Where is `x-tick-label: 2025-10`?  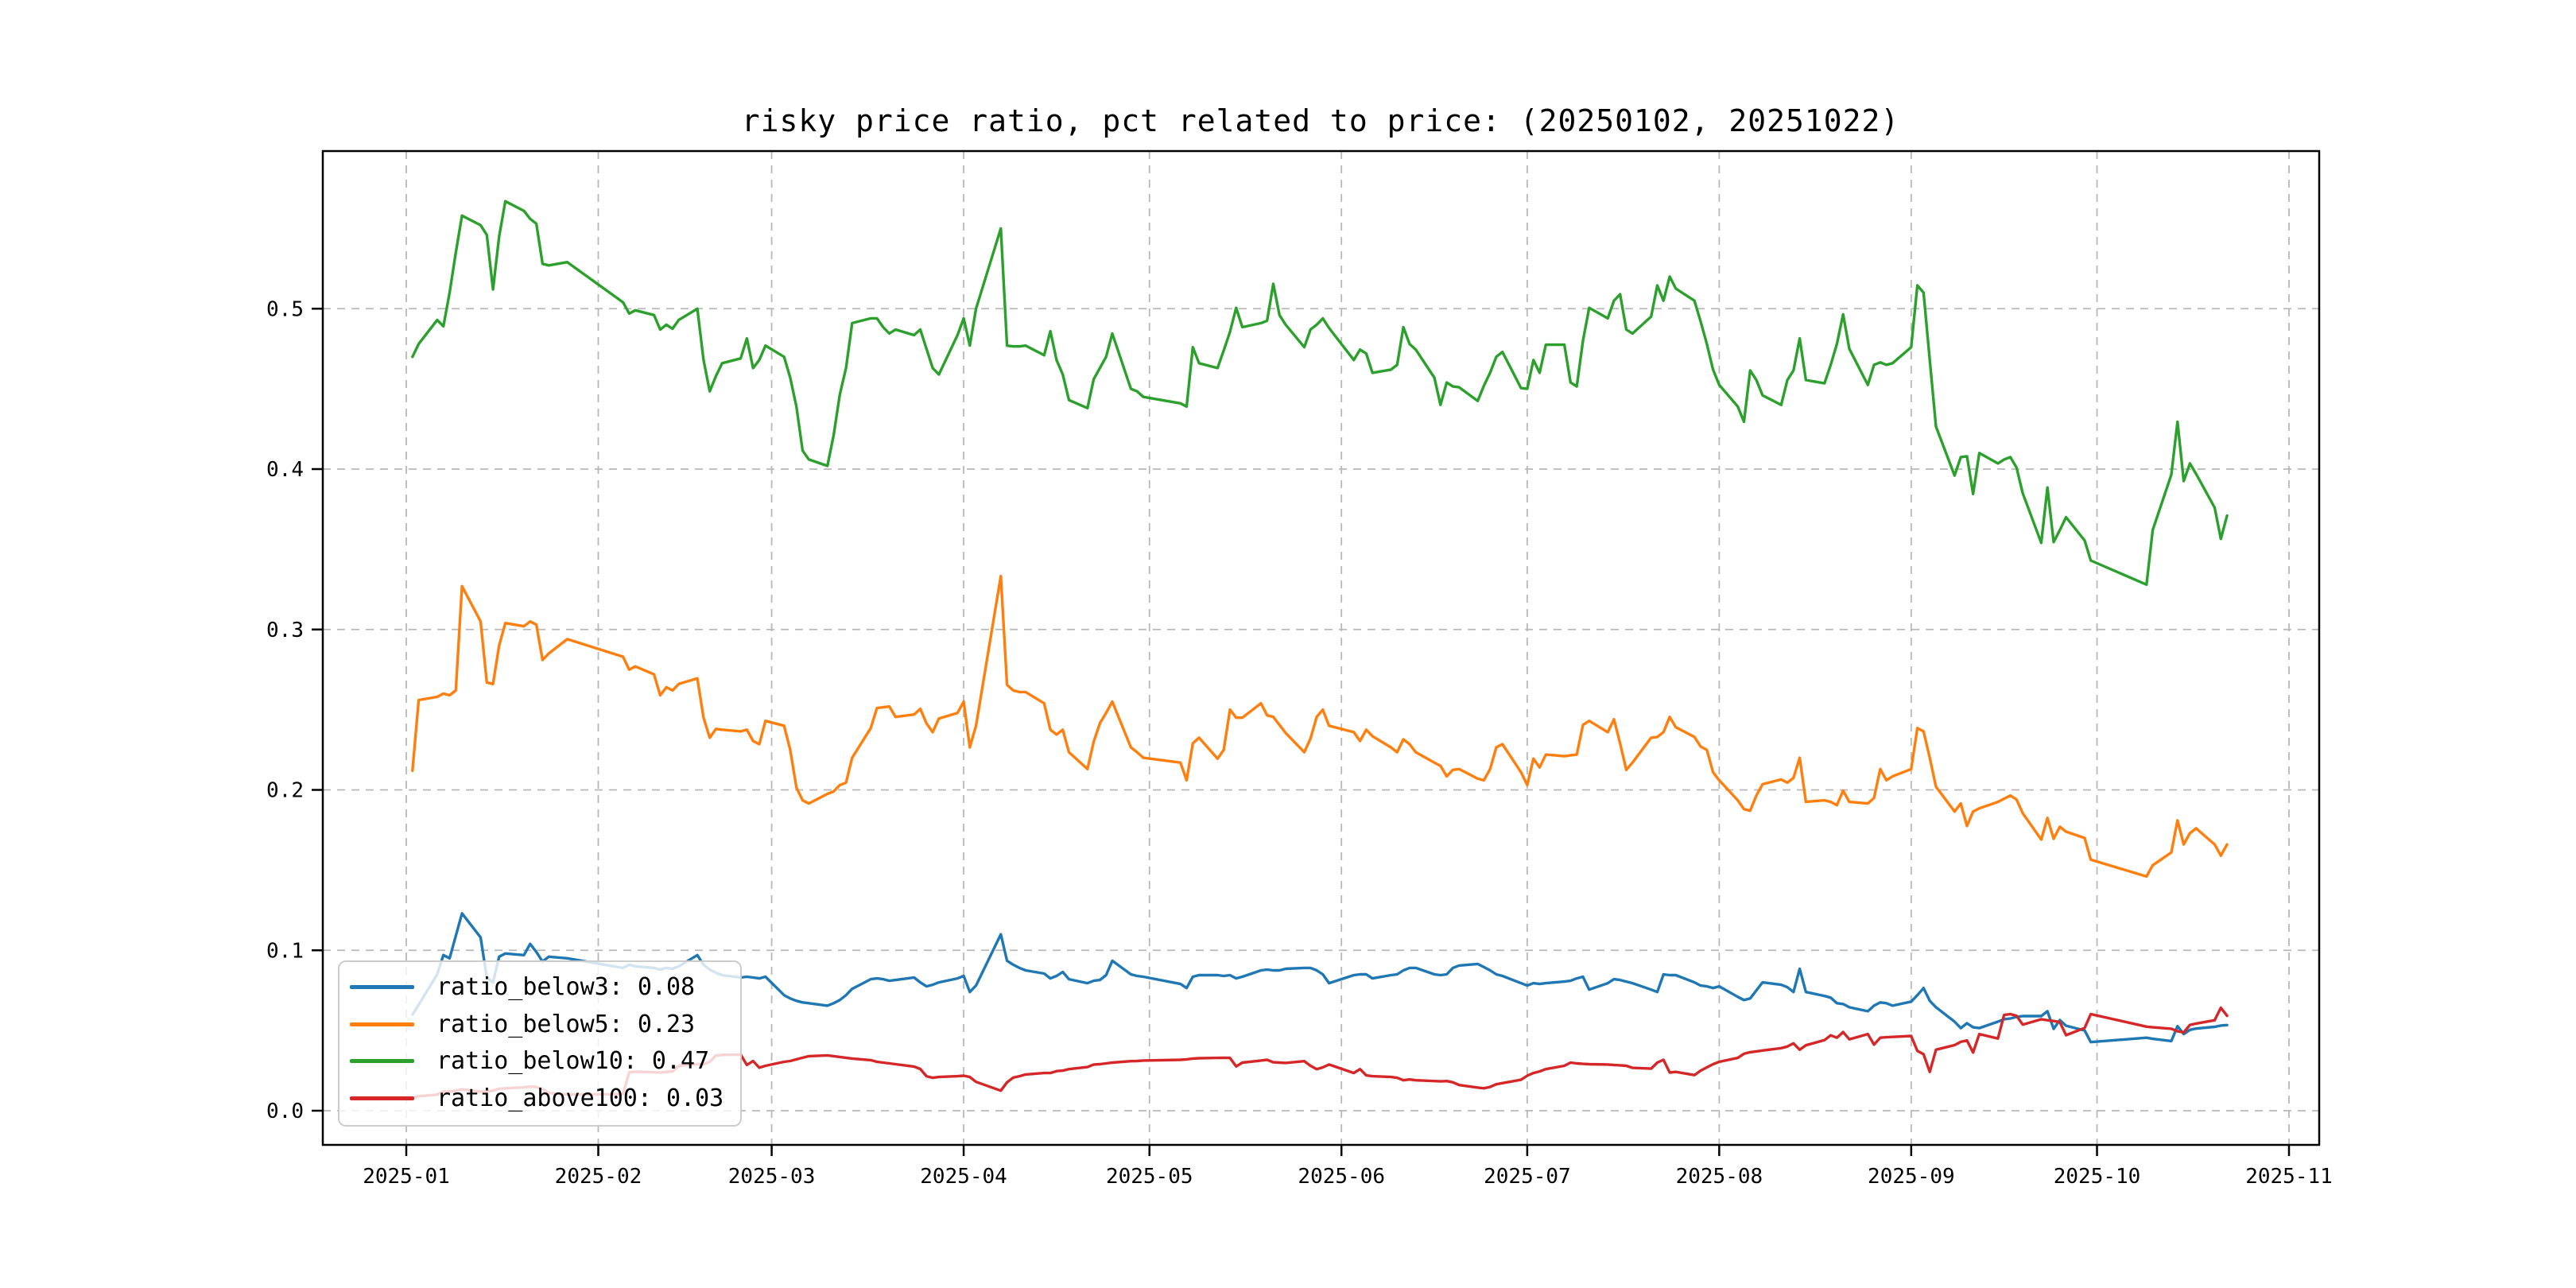 x-tick-label: 2025-10 is located at coordinates (2097, 1177).